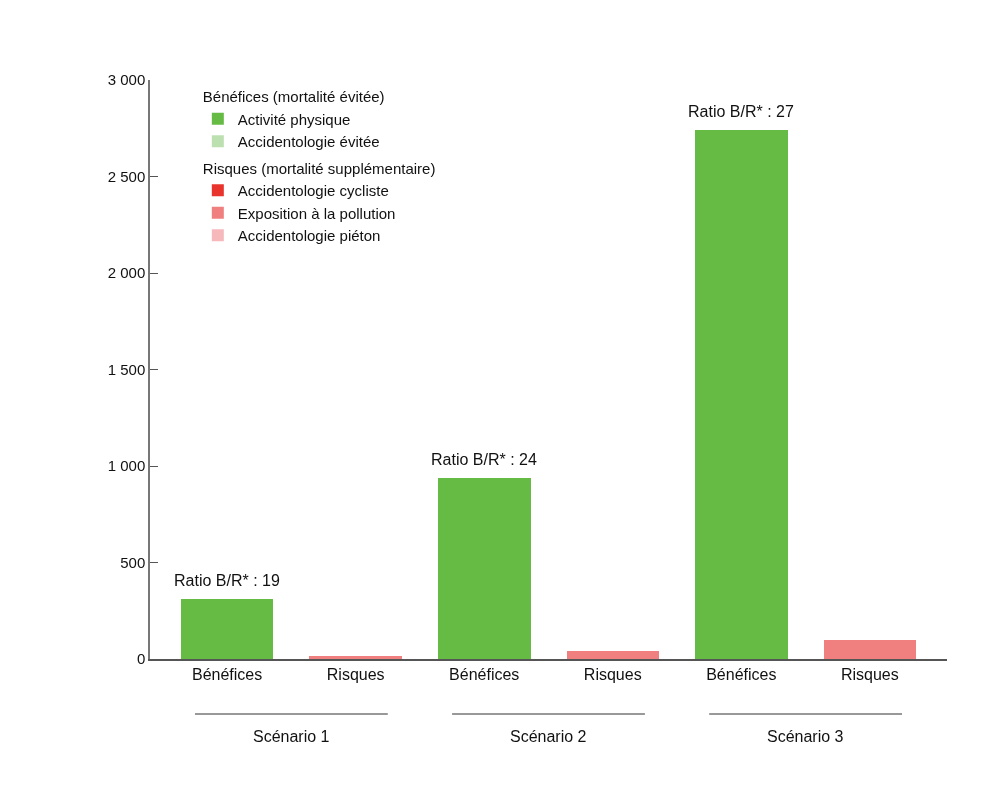  I want to click on annotation: Risques (mortalité supplémentaire), so click(319, 168).